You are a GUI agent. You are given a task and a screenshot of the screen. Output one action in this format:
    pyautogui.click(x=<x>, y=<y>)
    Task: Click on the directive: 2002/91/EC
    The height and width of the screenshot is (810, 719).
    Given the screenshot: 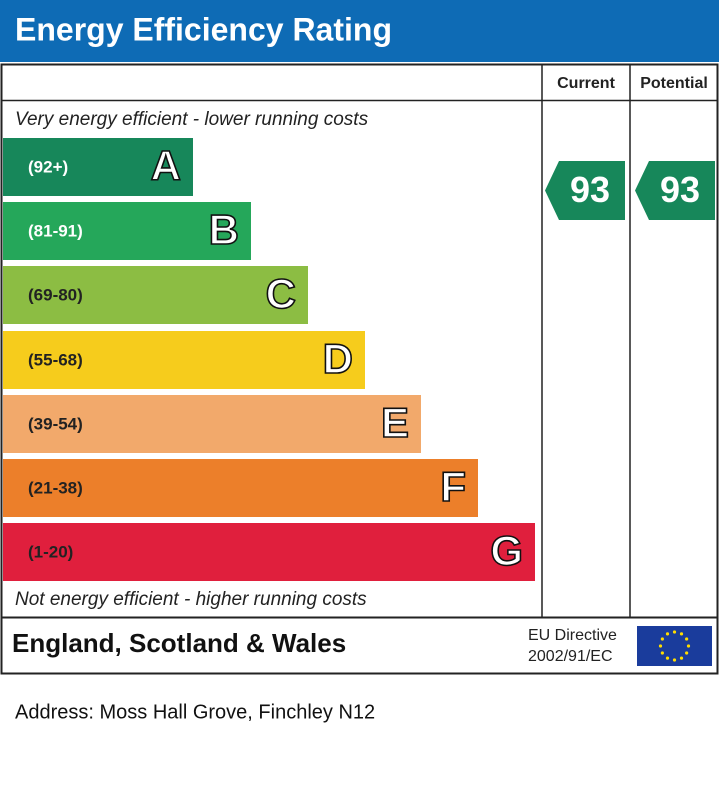 What is the action you would take?
    pyautogui.click(x=570, y=656)
    